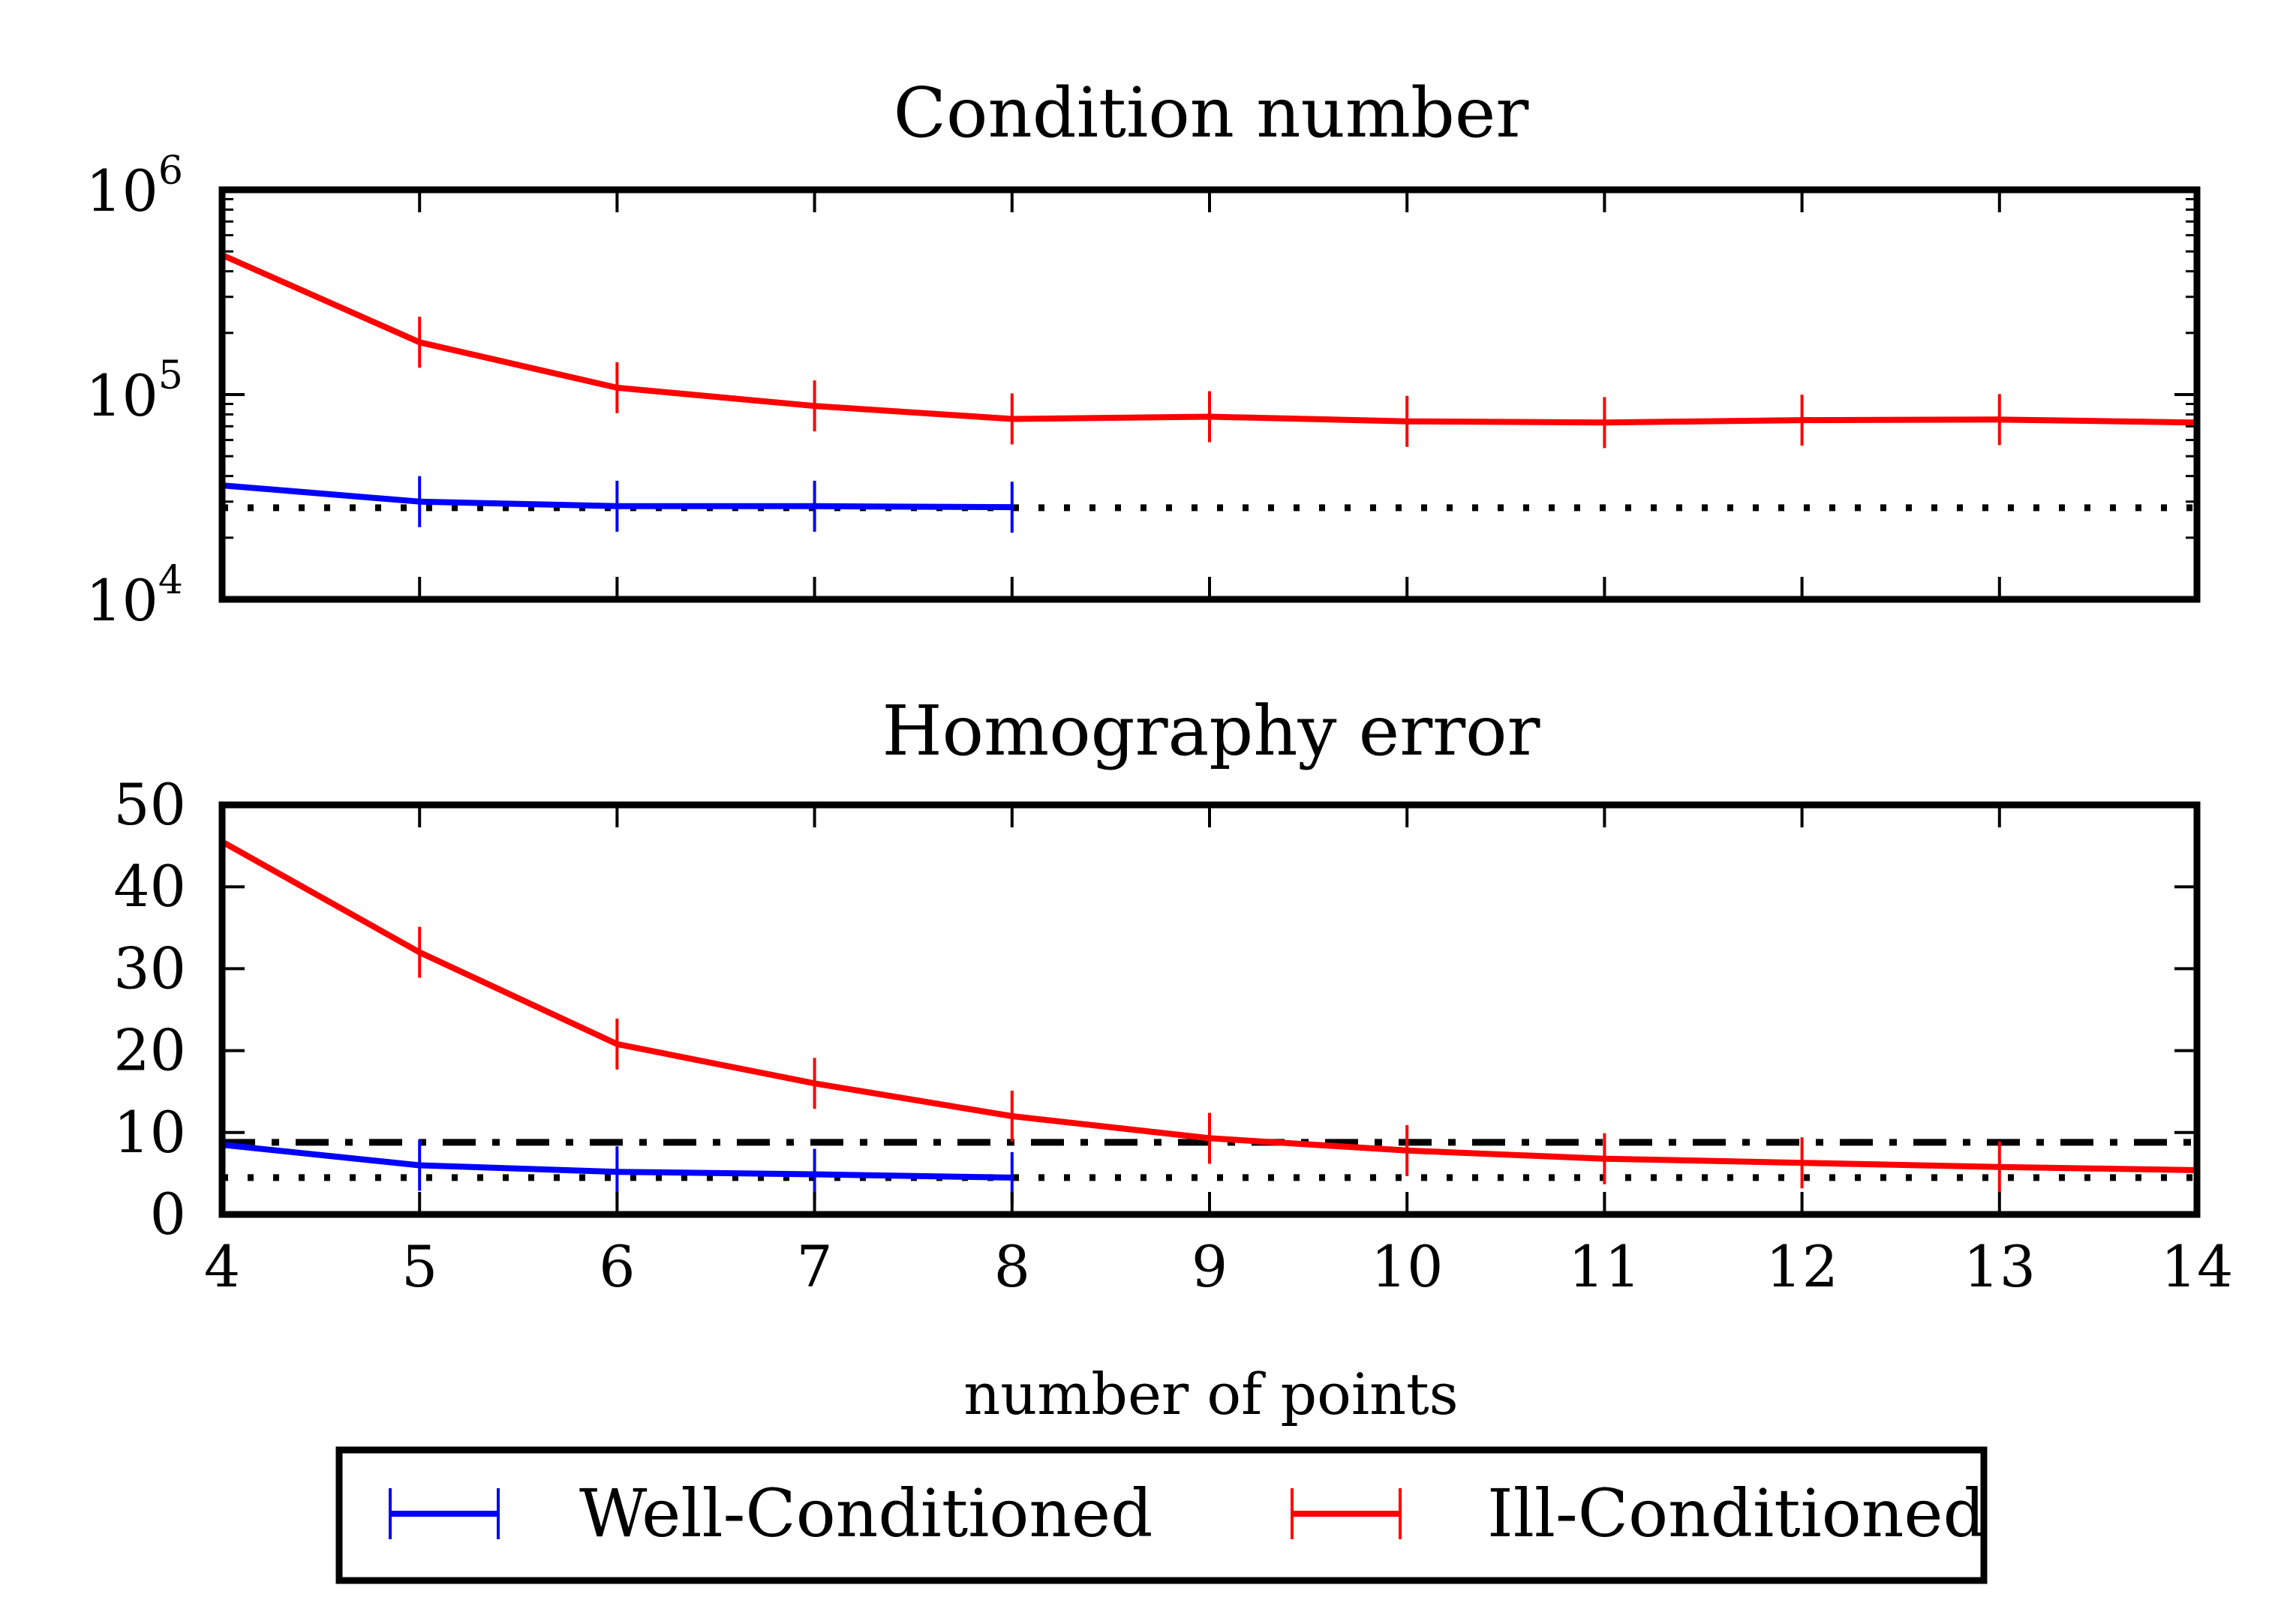  Describe the element at coordinates (1604, 1266) in the screenshot. I see `x-tick-label: 11` at that location.